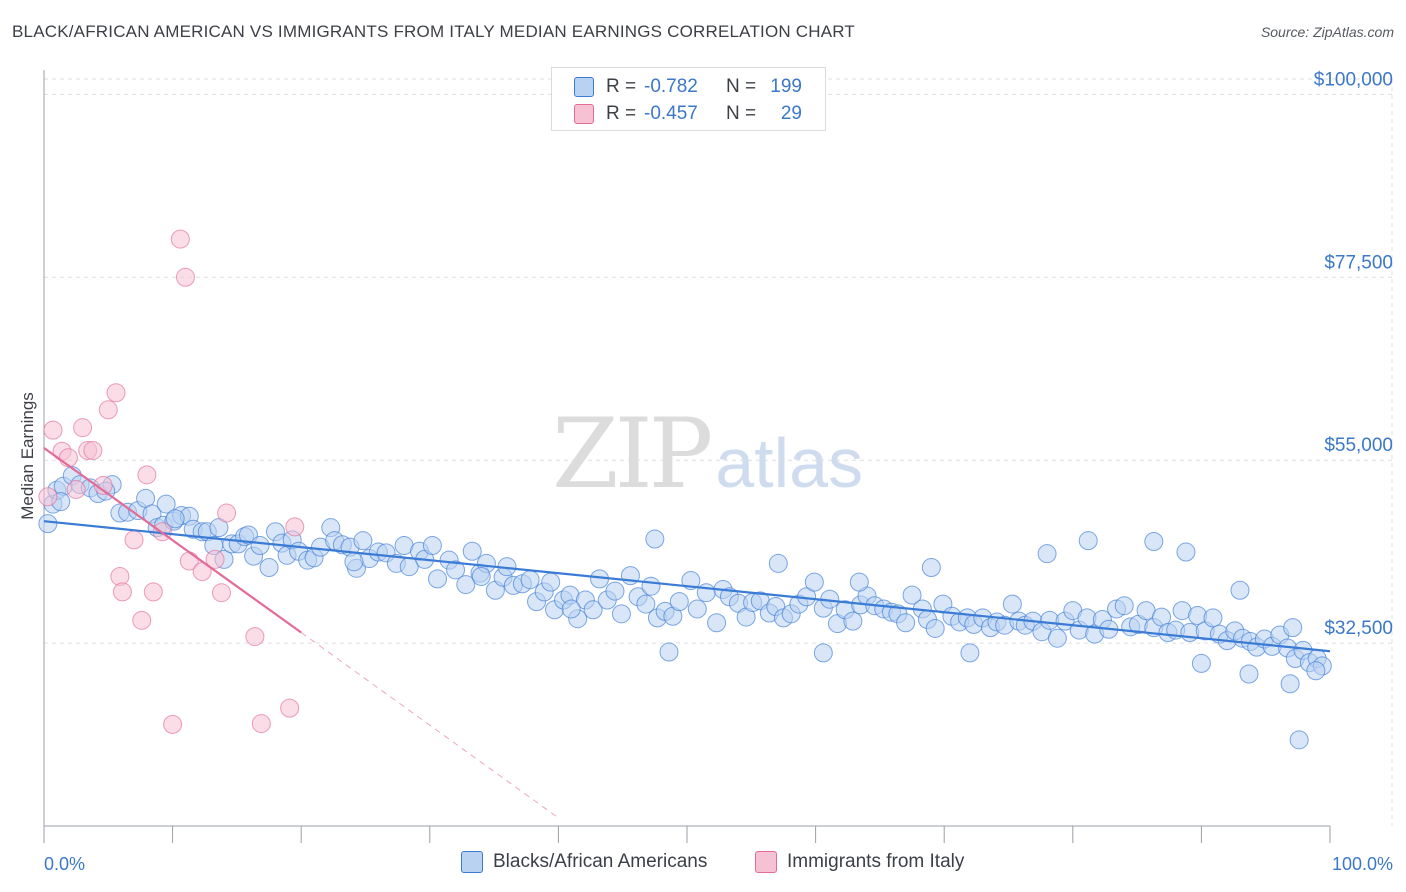  I want to click on x-tick-label: 0.0%, so click(64, 864).